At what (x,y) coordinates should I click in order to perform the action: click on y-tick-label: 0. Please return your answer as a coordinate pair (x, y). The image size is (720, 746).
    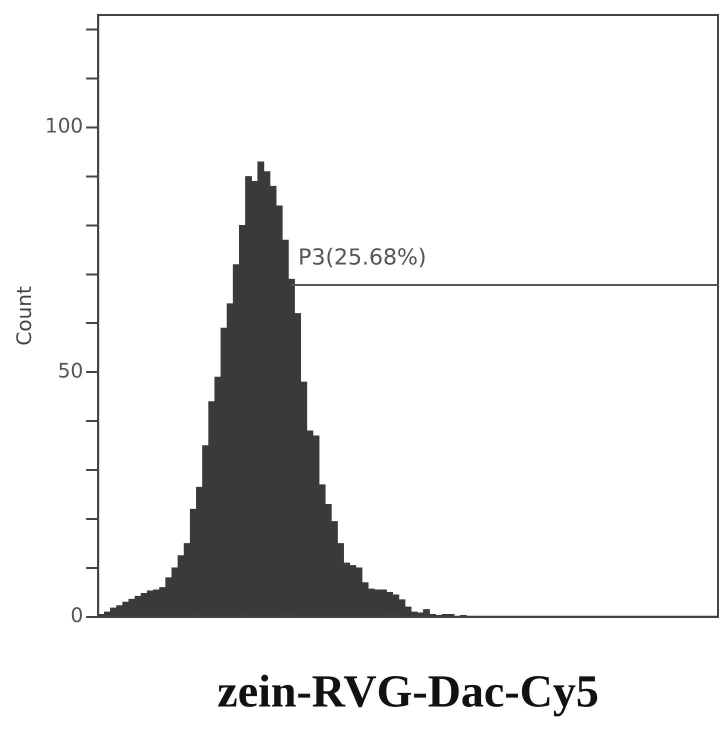
    Looking at the image, I should click on (77, 615).